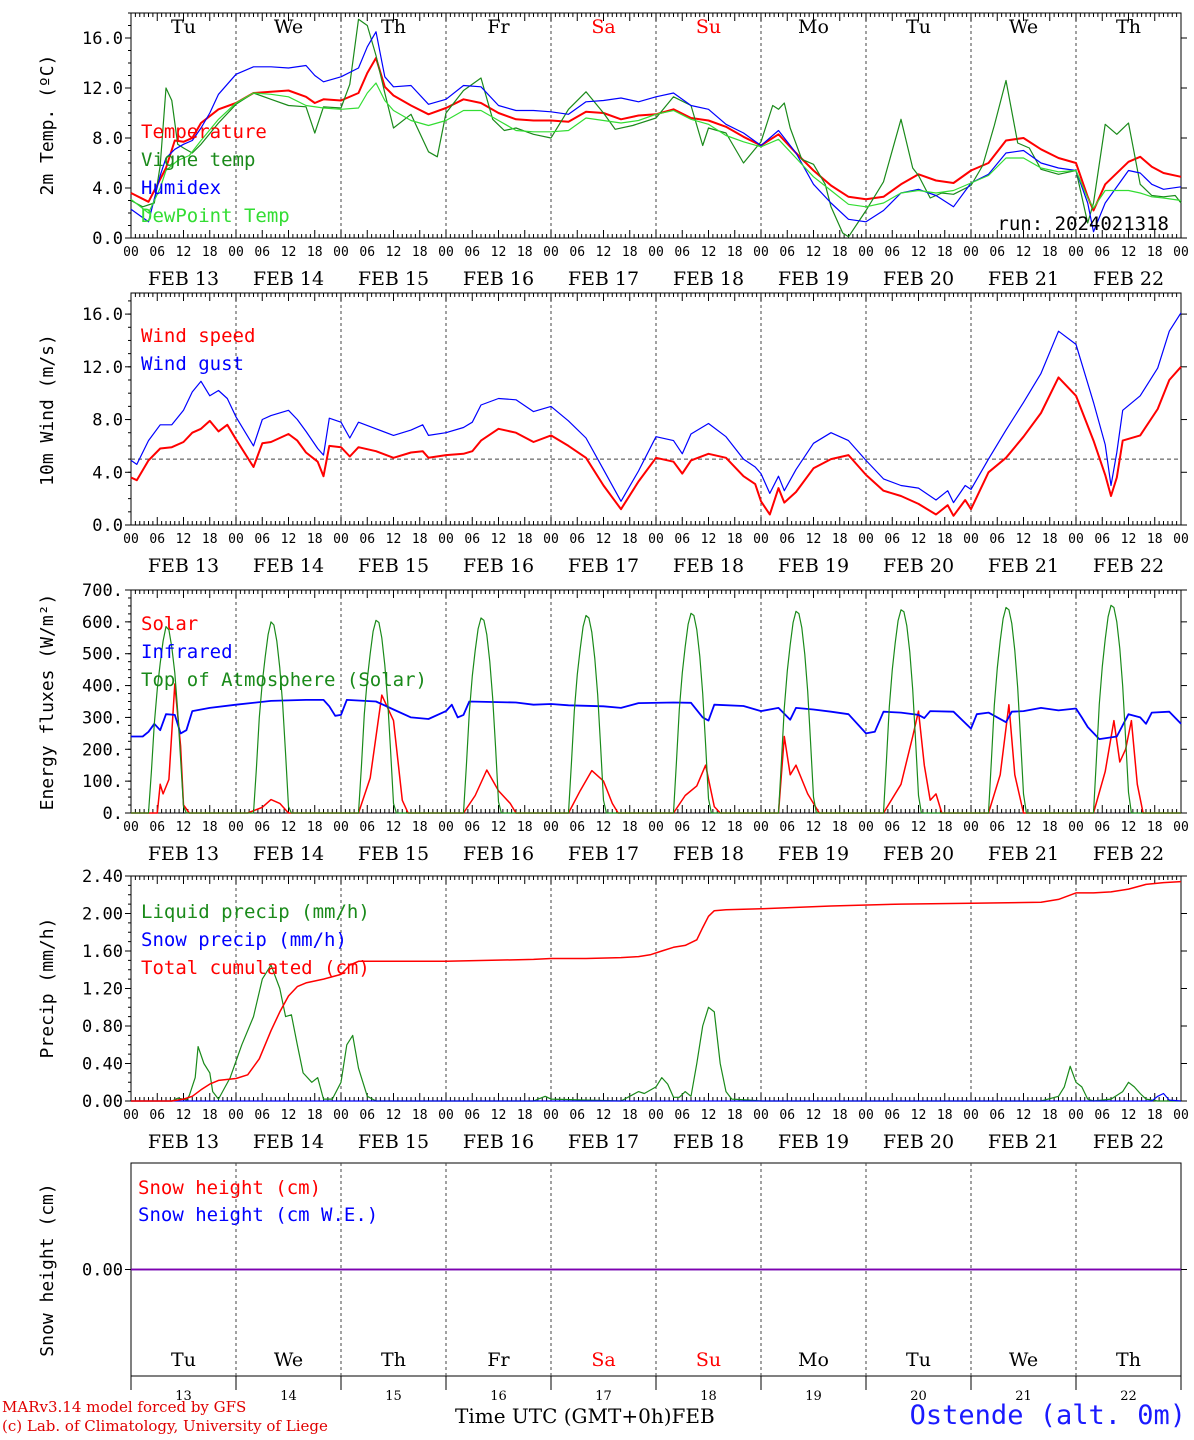  Describe the element at coordinates (918, 1396) in the screenshot. I see `day-number-label: 20` at that location.